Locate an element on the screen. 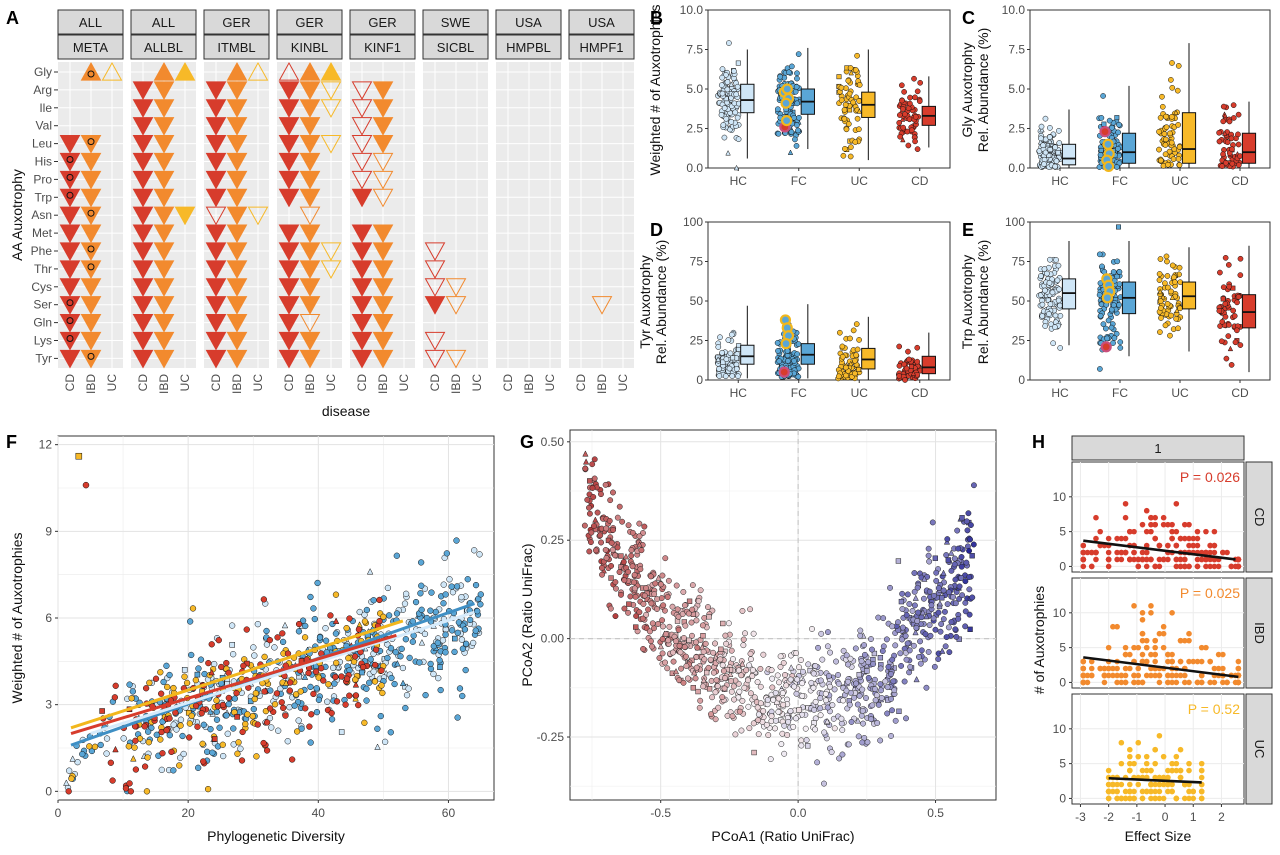 The width and height of the screenshot is (1280, 855). box is located at coordinates (1129, 148).